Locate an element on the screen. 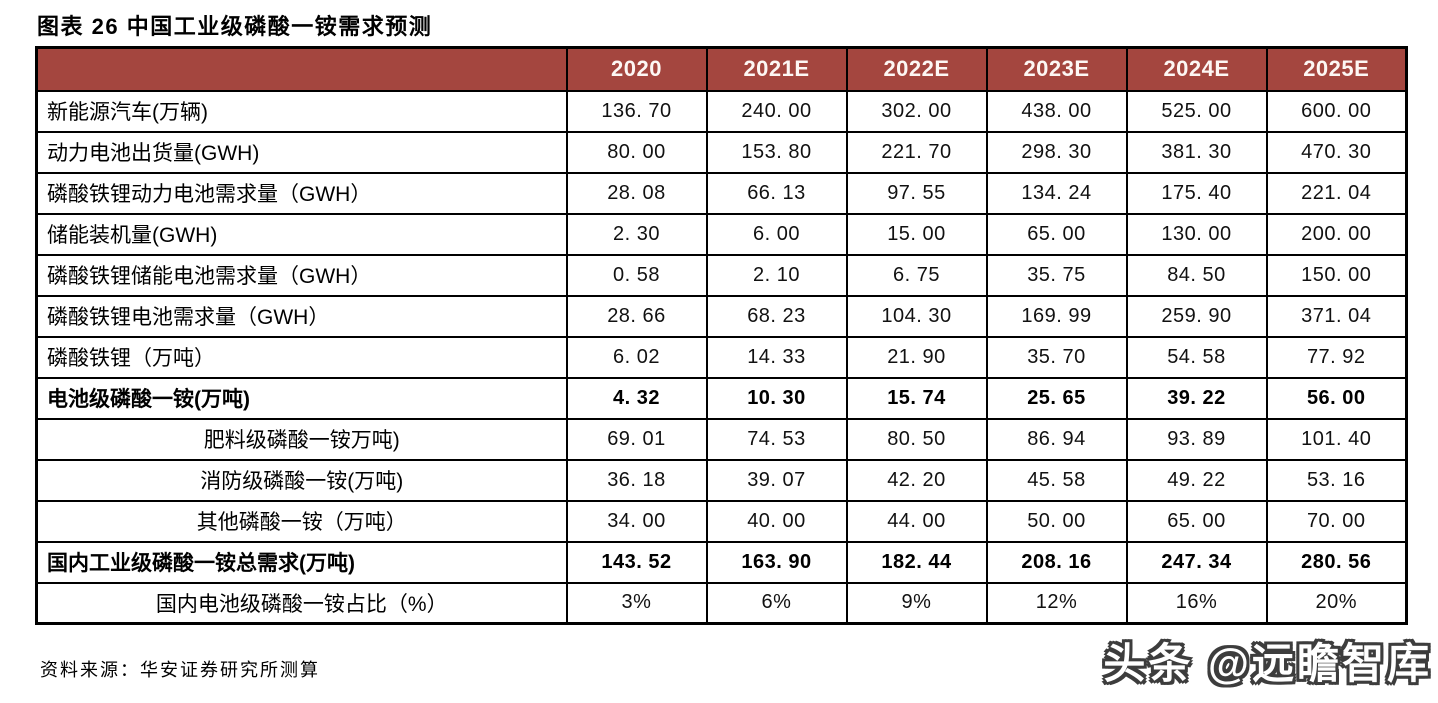 The image size is (1438, 703). value-cell: 25. 65 is located at coordinates (1056, 398).